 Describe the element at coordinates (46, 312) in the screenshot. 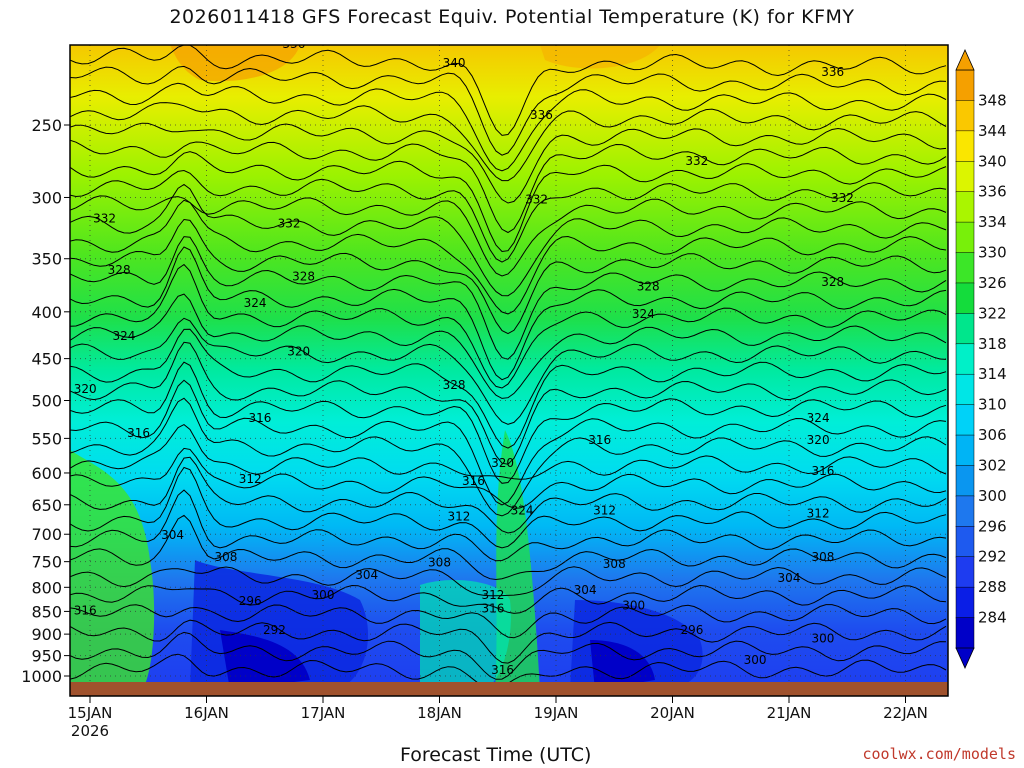

I see `y-tick-label: 400` at that location.